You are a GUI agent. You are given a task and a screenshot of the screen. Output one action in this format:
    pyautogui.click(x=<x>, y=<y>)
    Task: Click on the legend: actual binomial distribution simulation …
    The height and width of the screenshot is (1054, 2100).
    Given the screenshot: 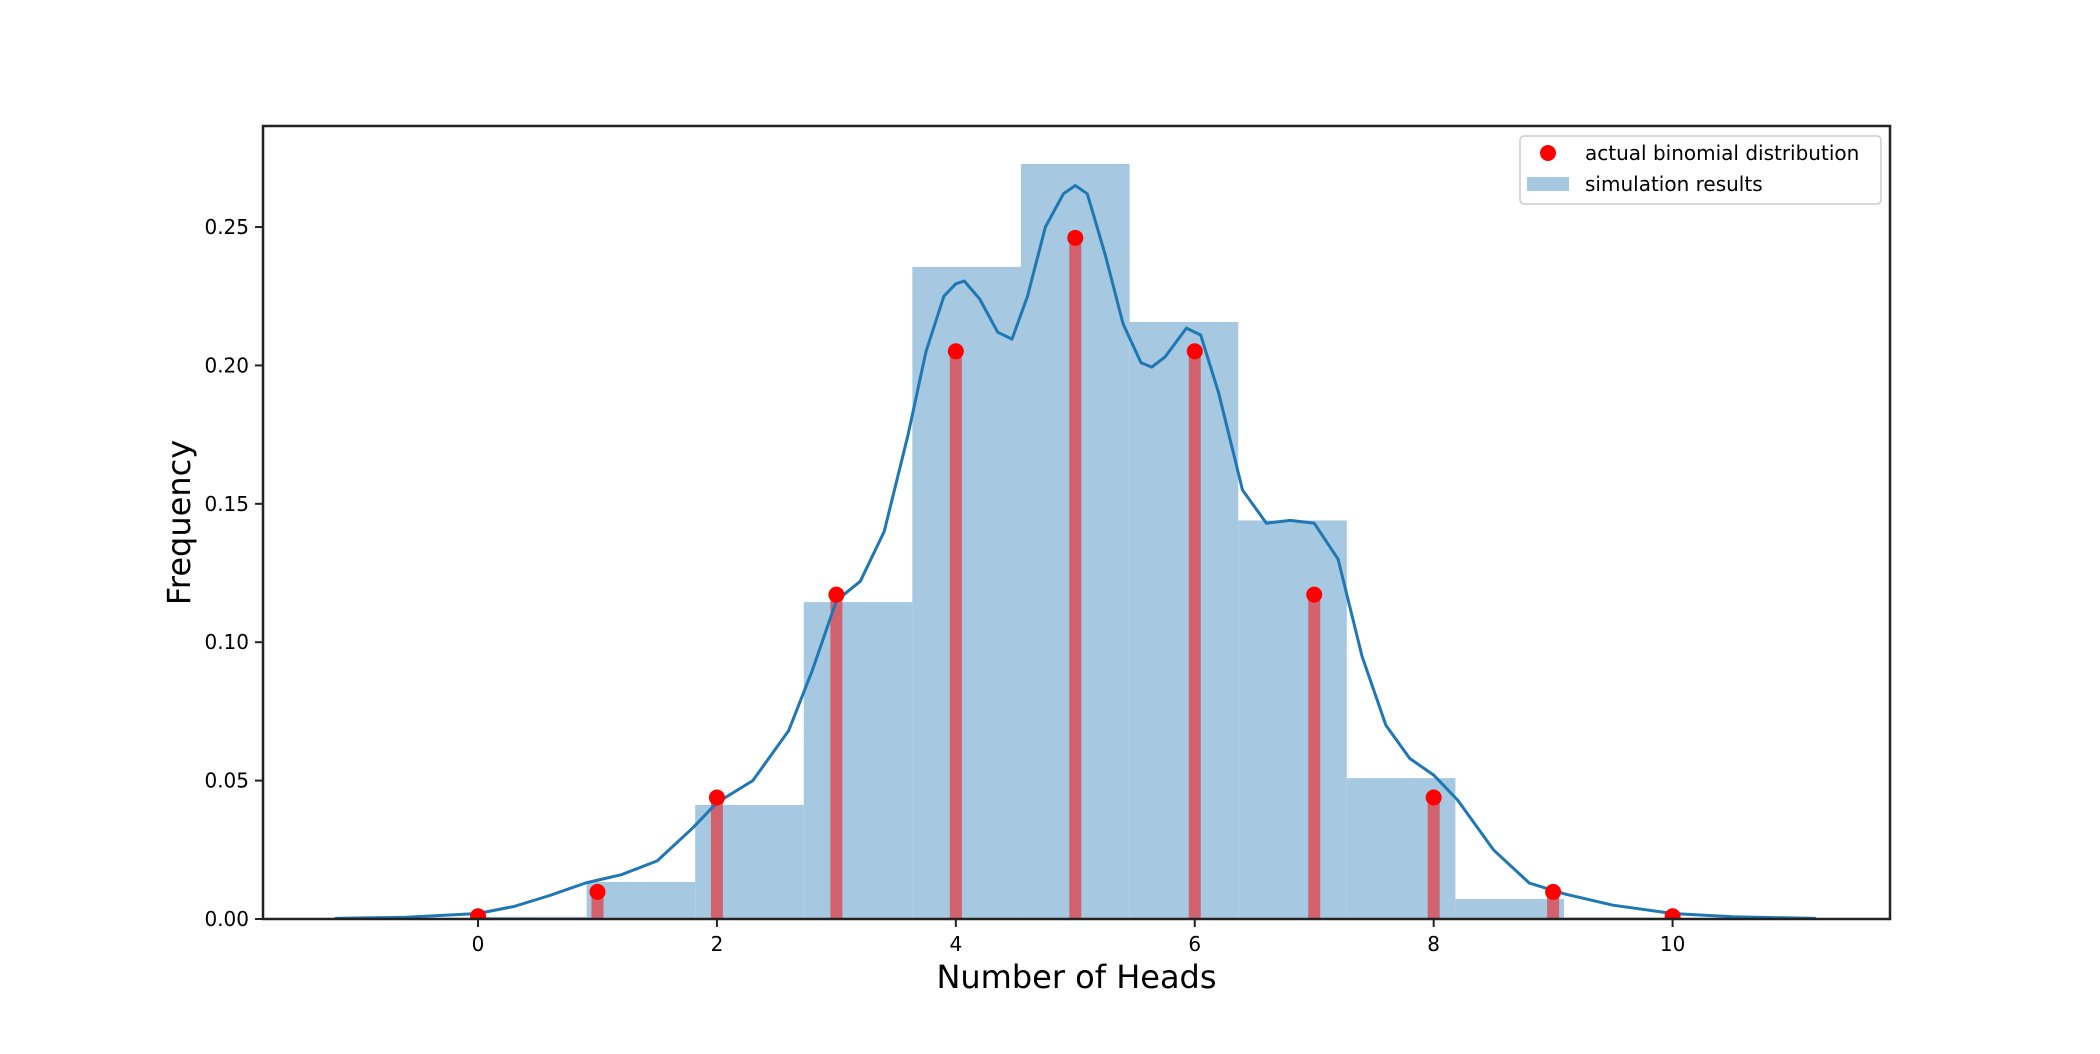 What is the action you would take?
    pyautogui.click(x=1700, y=170)
    